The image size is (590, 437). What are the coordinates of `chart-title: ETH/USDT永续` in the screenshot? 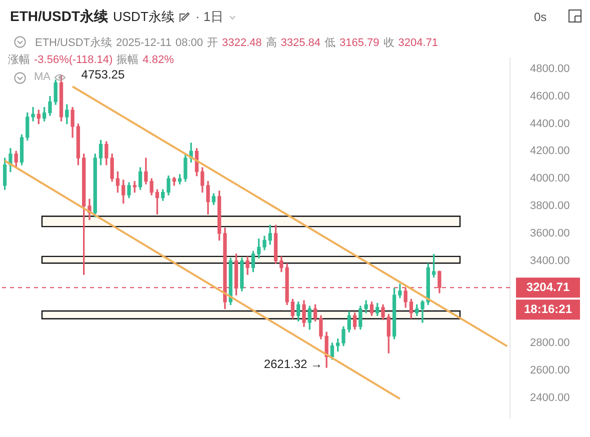 It's located at (59, 17).